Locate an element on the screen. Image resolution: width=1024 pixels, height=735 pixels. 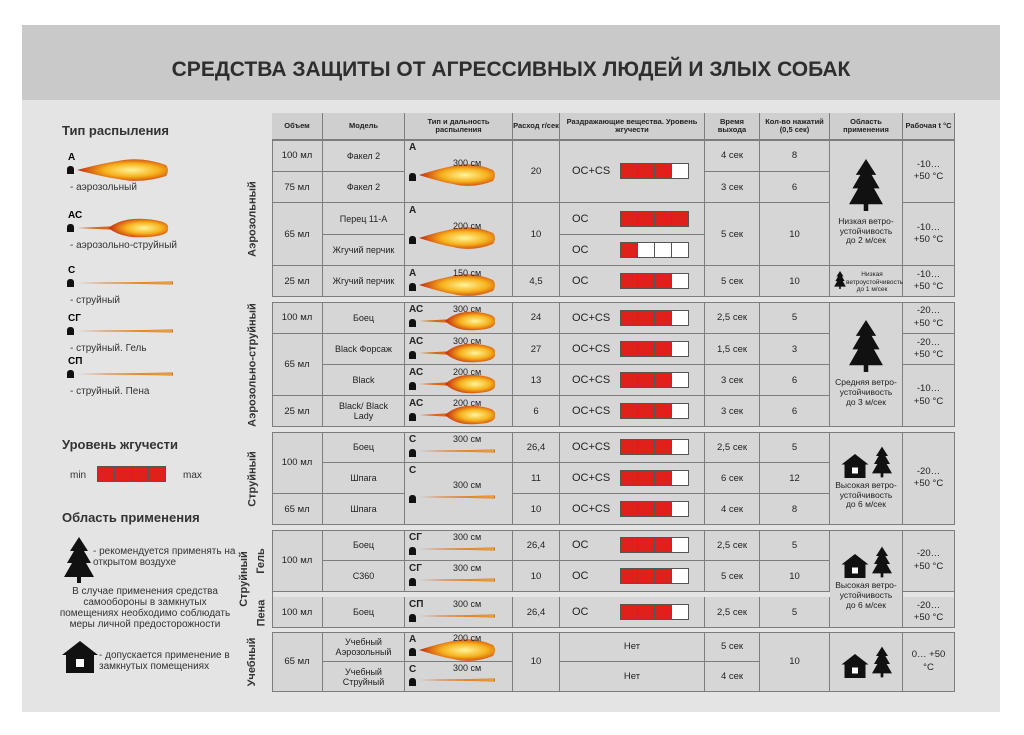
spray-cell: СГ 300 см is located at coordinates (459, 545).